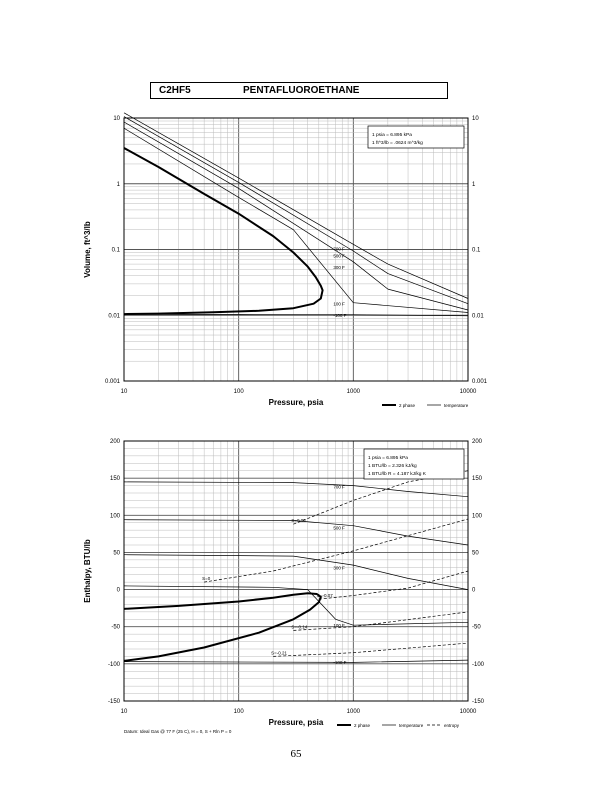 Image resolution: width=592 pixels, height=800 pixels. Describe the element at coordinates (478, 665) in the screenshot. I see `y-tick-label-right: -100` at that location.